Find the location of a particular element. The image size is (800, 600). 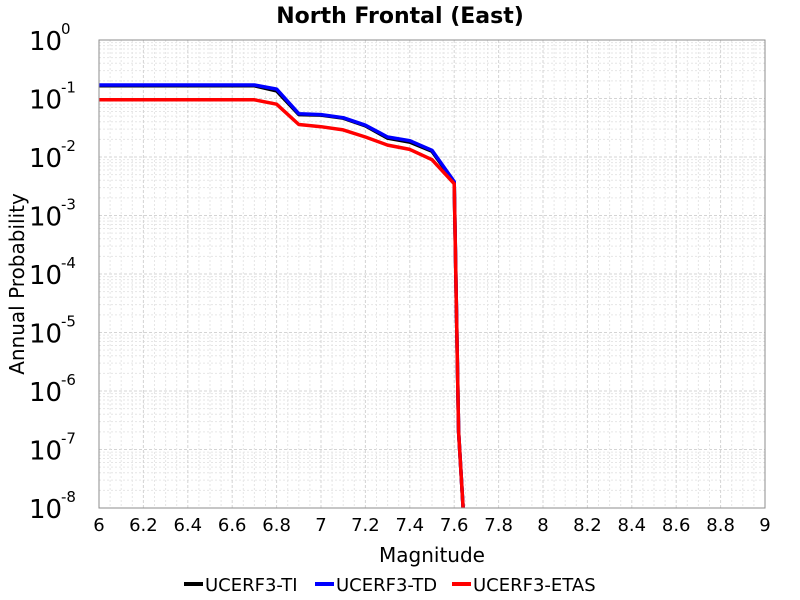

y-tick-label: 10⁻⁵ is located at coordinates (52, 331).